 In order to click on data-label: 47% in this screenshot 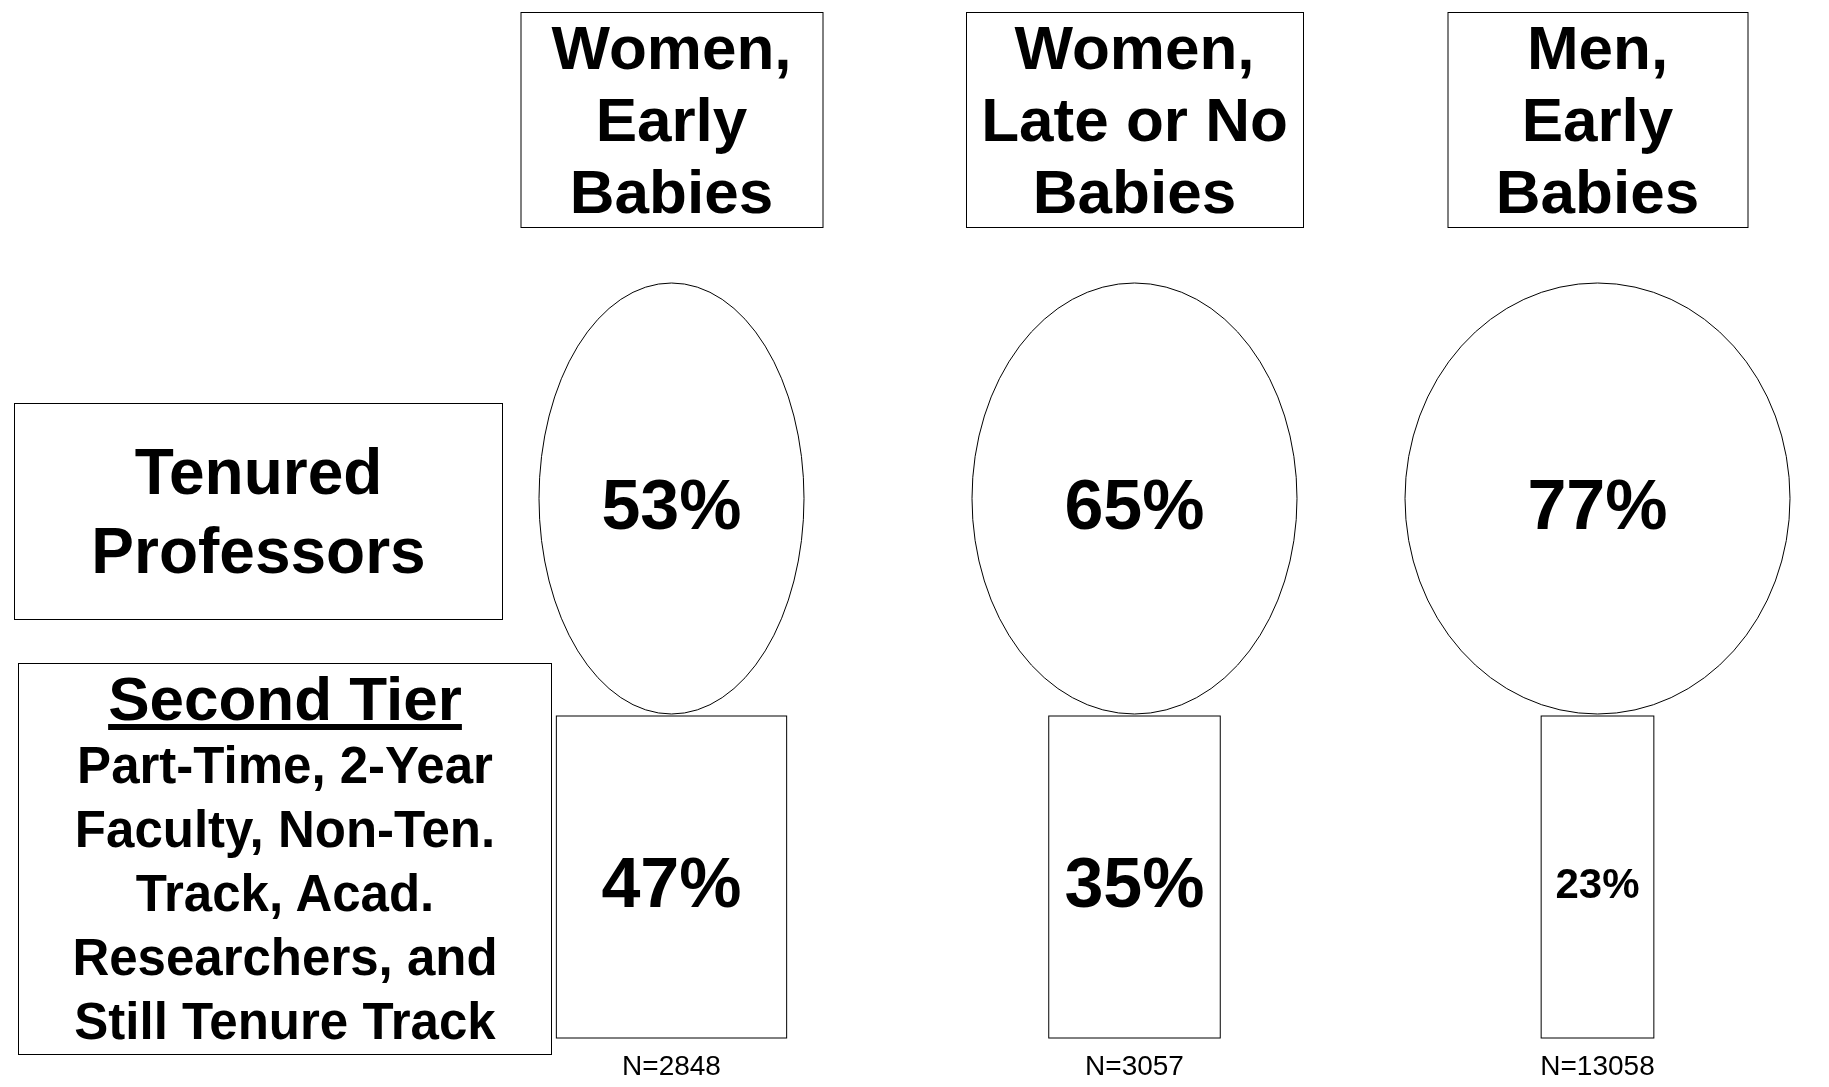, I will do `click(671, 883)`.